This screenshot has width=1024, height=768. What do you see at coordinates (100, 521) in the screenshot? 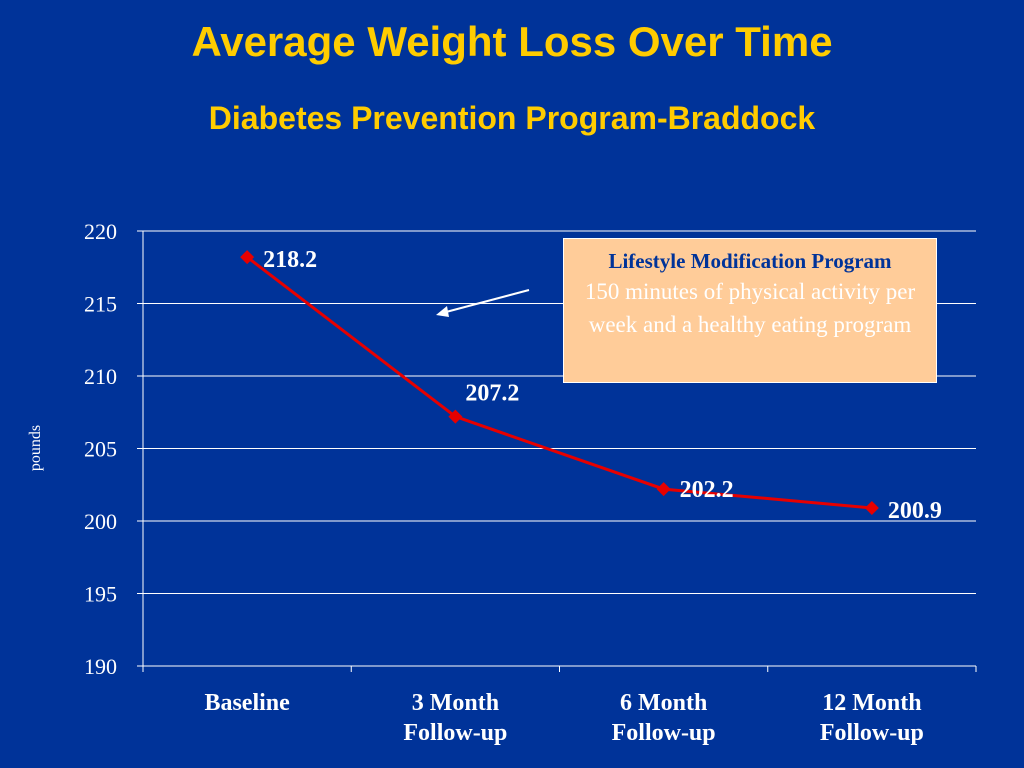
I see `y-tick-label: 200` at bounding box center [100, 521].